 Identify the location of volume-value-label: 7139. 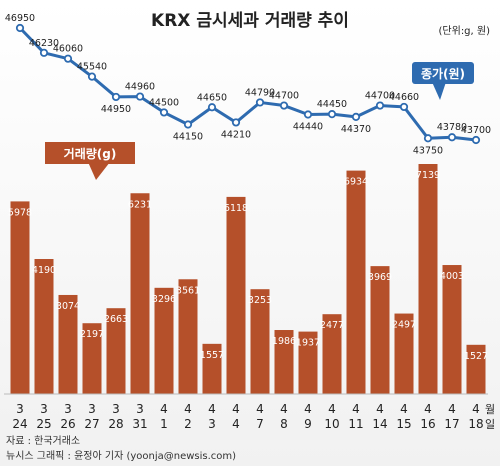
(428, 175).